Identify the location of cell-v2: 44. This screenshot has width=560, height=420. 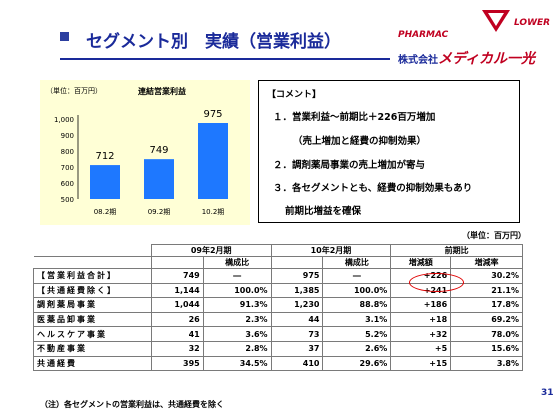
(297, 319).